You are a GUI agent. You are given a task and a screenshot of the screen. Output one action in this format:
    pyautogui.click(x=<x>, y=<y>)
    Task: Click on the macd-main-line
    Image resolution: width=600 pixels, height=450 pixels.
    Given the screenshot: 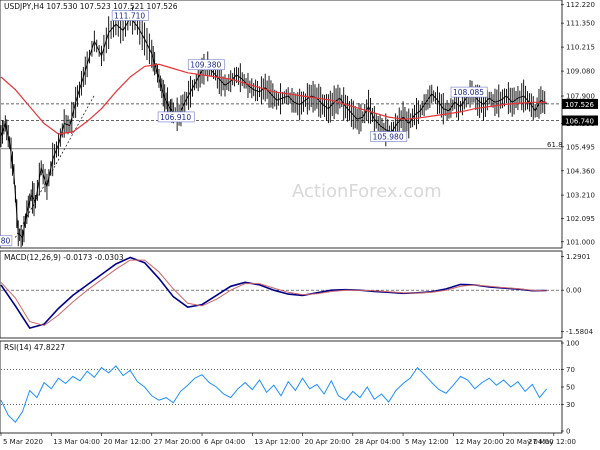 What is the action you would take?
    pyautogui.click(x=273, y=293)
    